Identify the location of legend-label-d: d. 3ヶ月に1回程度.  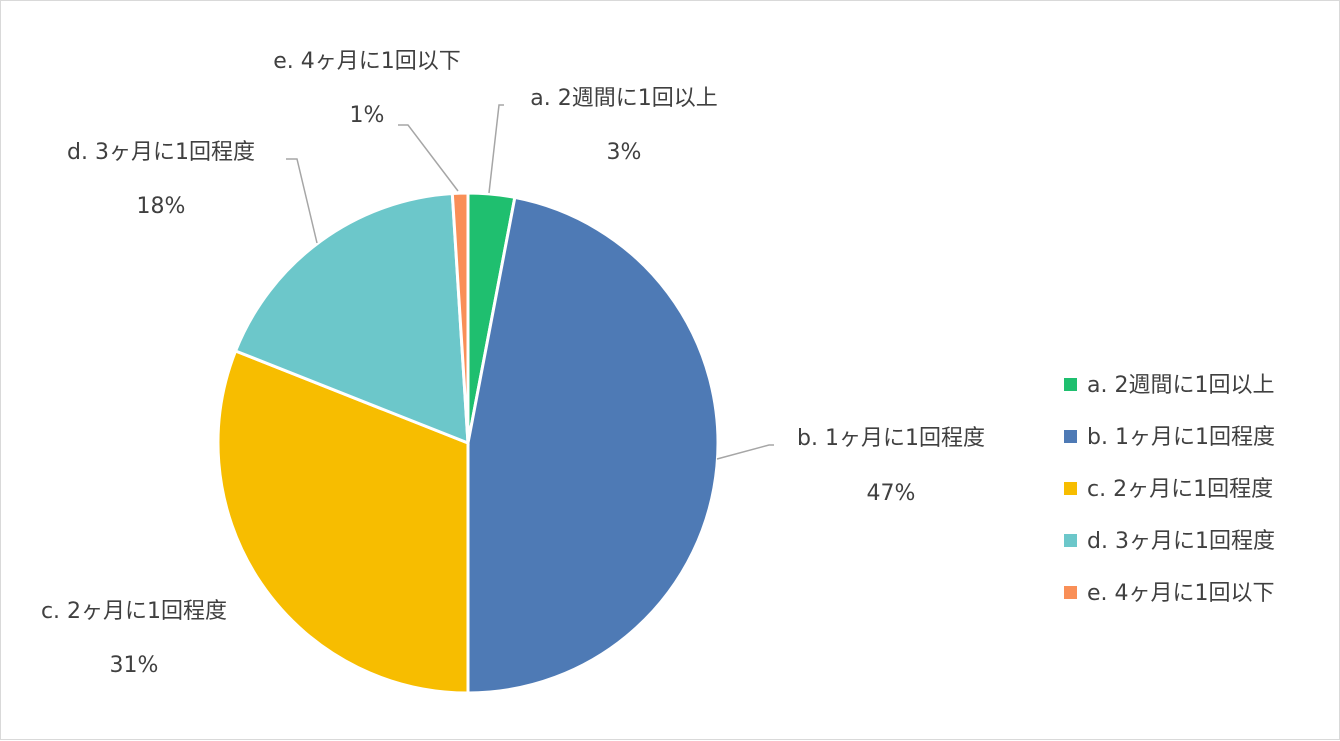
(1181, 541).